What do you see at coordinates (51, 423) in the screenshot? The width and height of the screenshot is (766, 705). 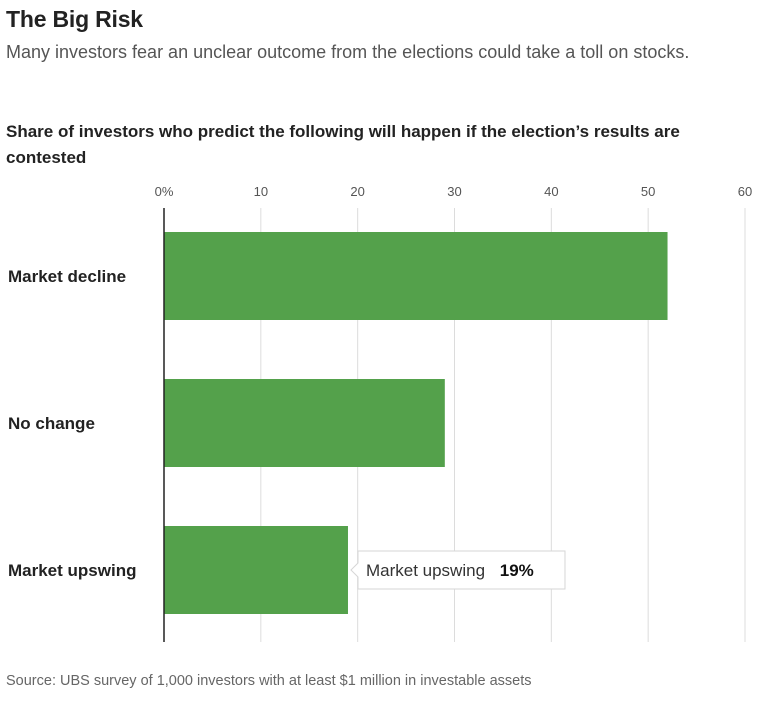 I see `category-label: No change` at bounding box center [51, 423].